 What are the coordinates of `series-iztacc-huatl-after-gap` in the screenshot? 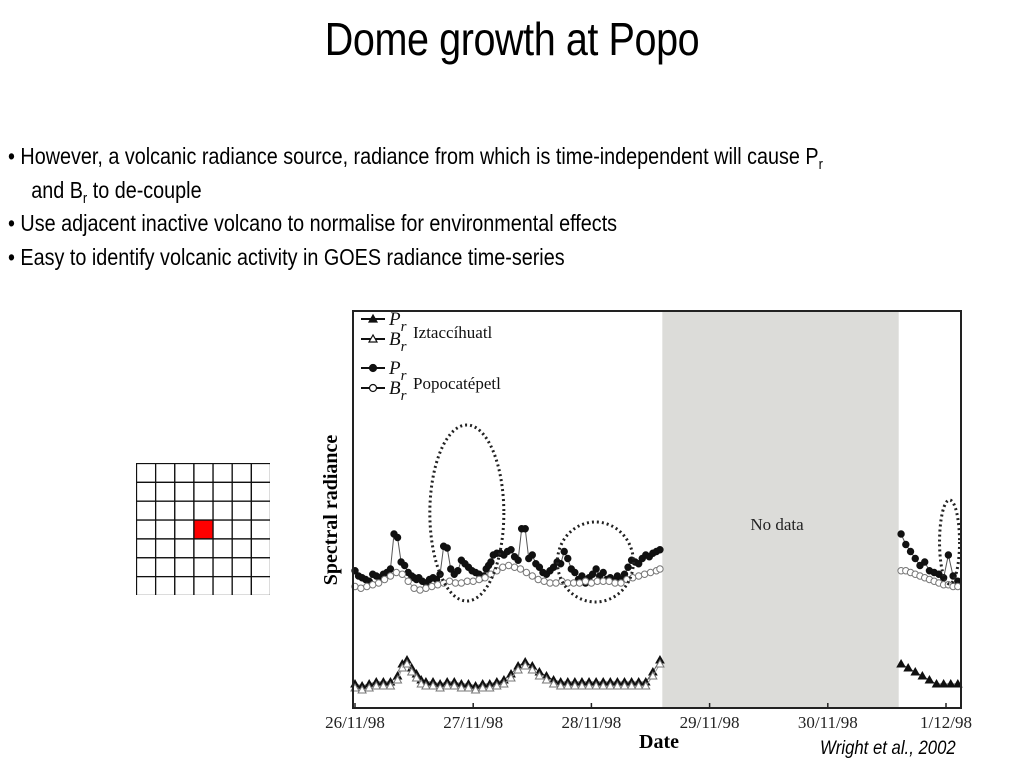 It's located at (929, 673).